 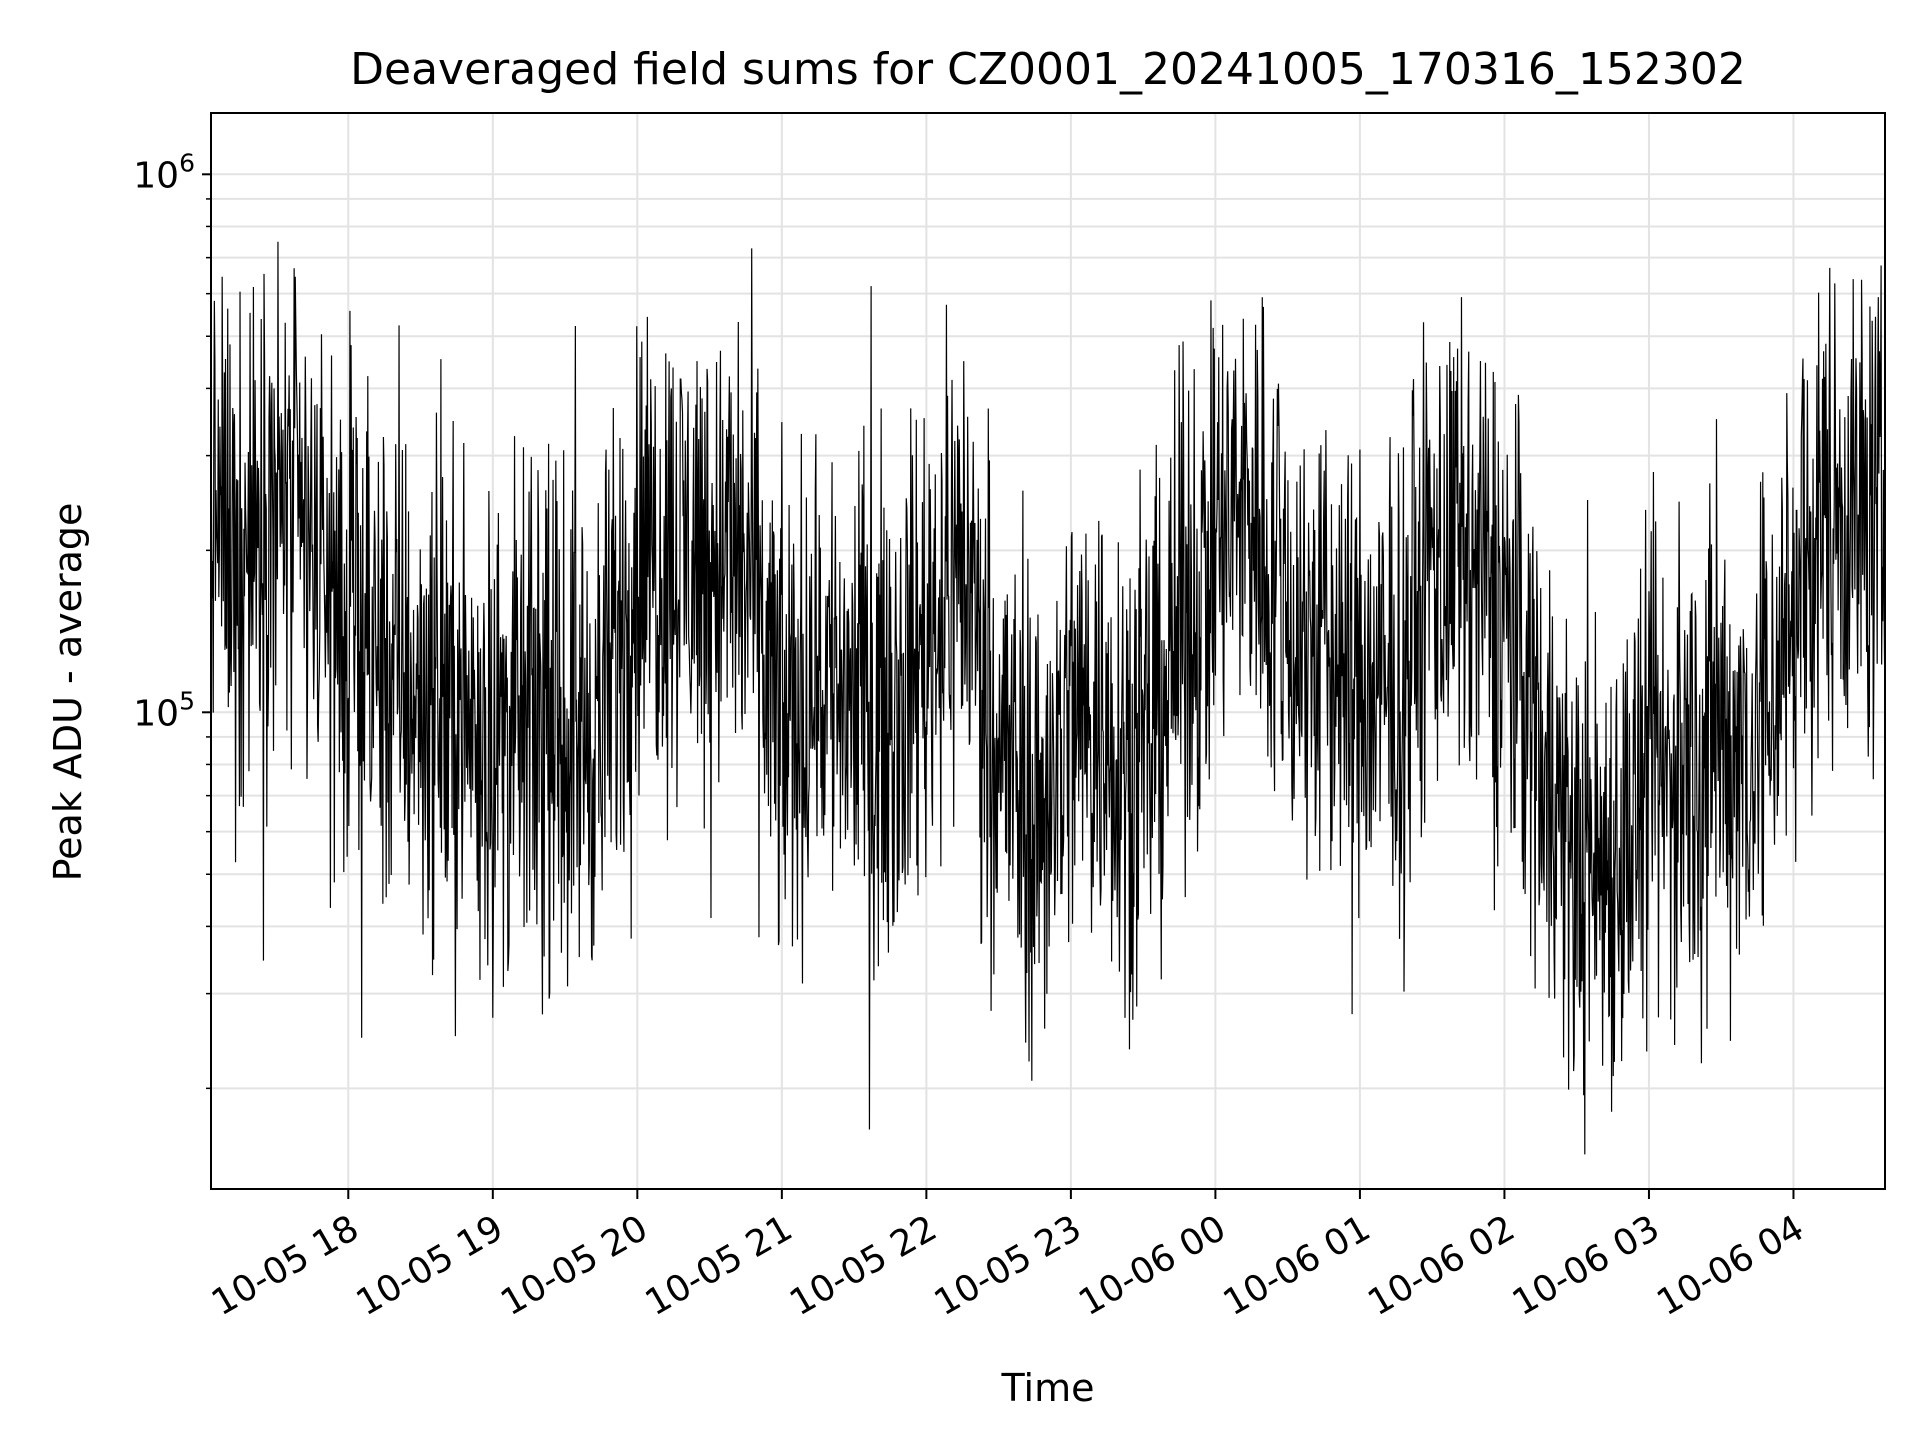 I want to click on y-tick-label: 10⁶, so click(x=164, y=172).